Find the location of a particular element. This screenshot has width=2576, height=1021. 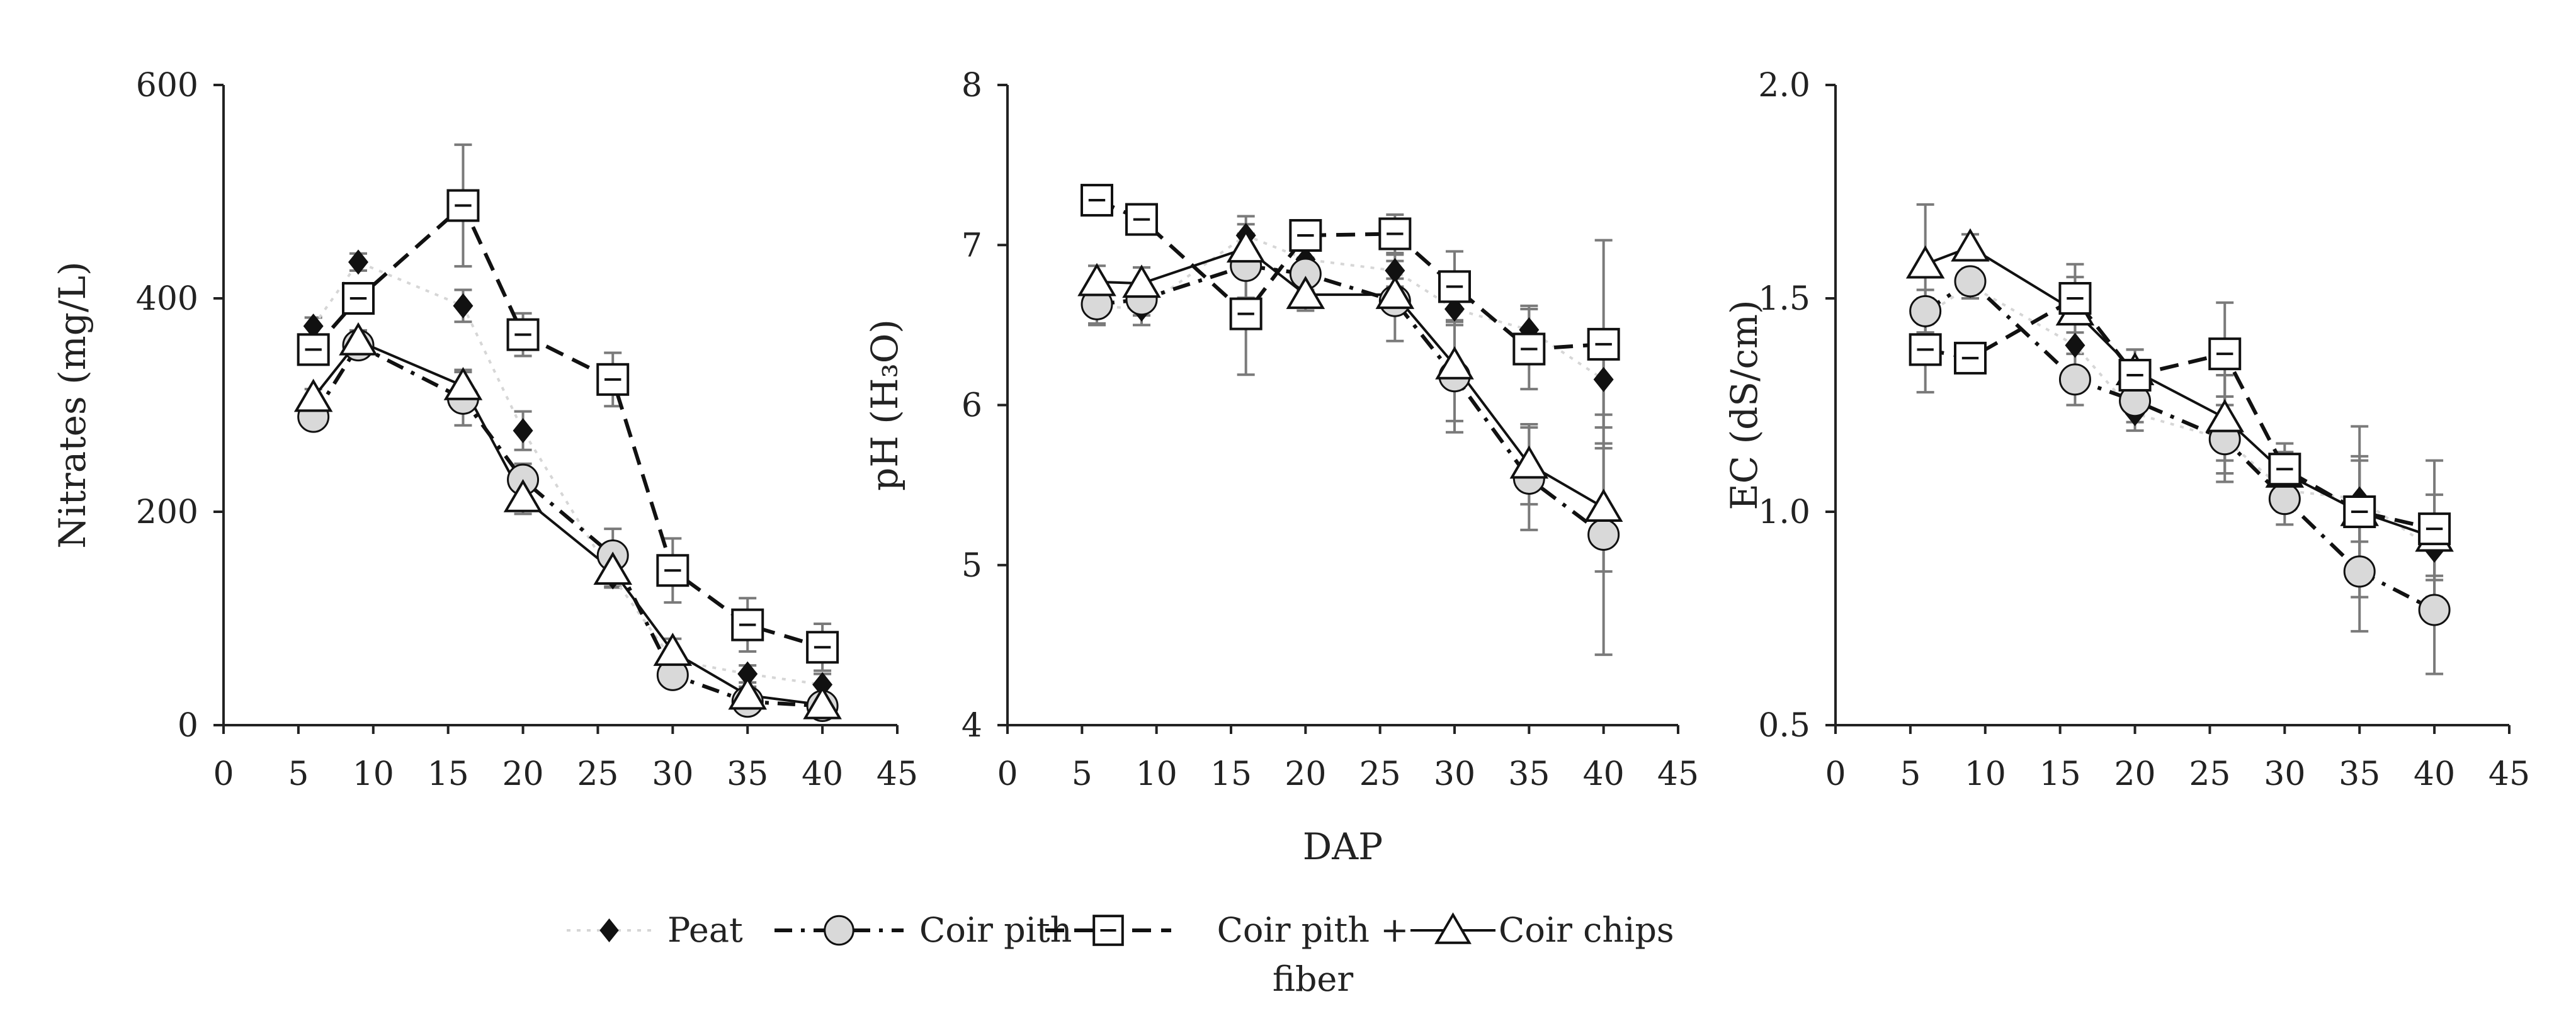

legend-label-peat: Peat is located at coordinates (705, 930).